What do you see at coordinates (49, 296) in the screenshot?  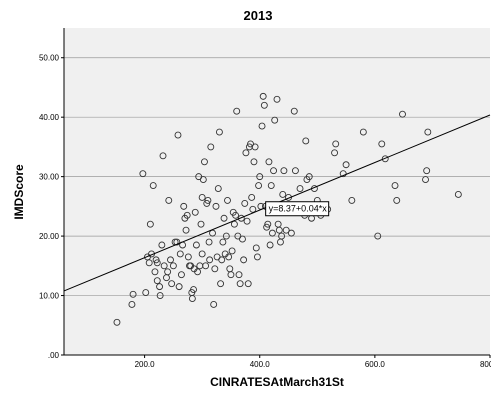 I see `y-tick-label: 10.00` at bounding box center [49, 296].